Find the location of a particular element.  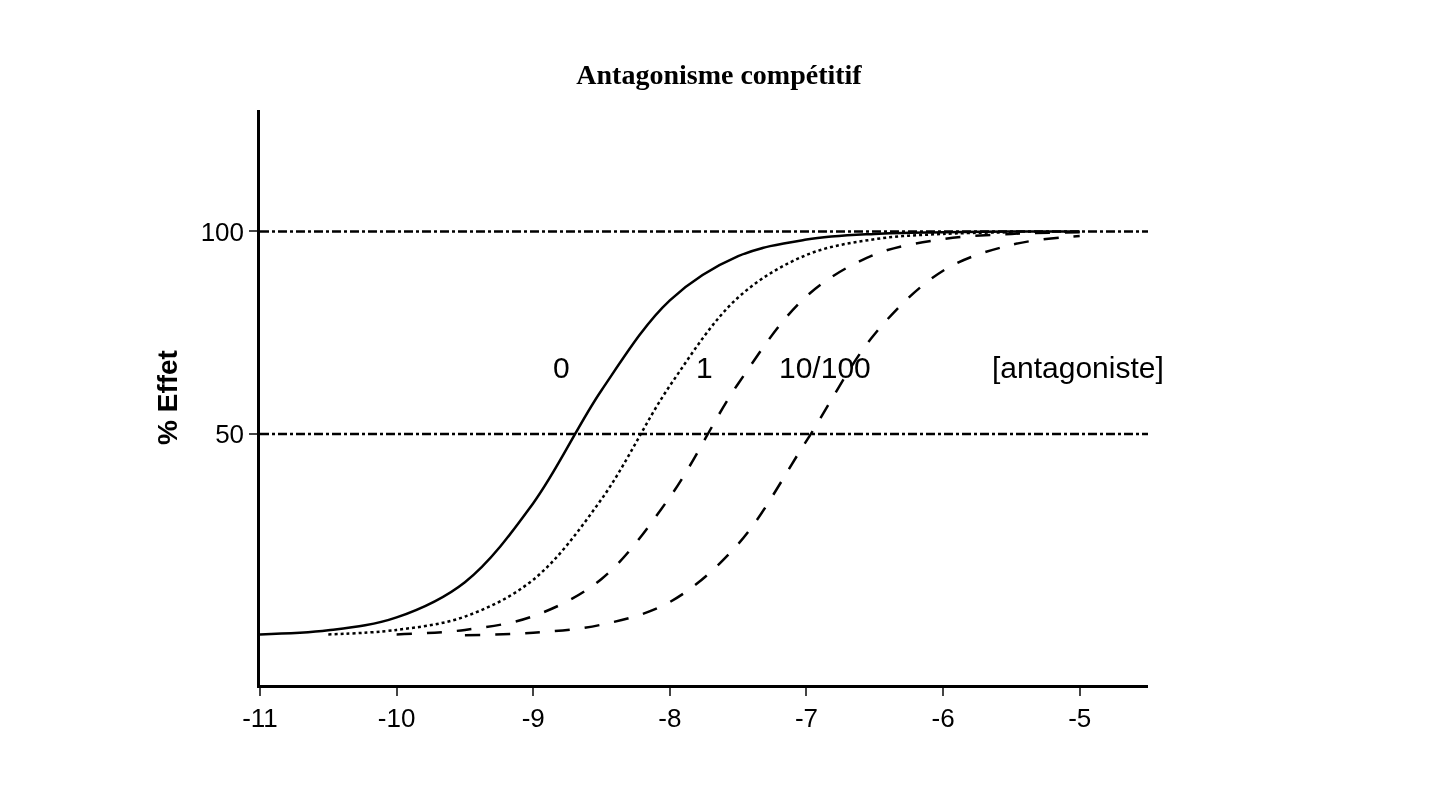

x-tick-label: -6 is located at coordinates (943, 717).